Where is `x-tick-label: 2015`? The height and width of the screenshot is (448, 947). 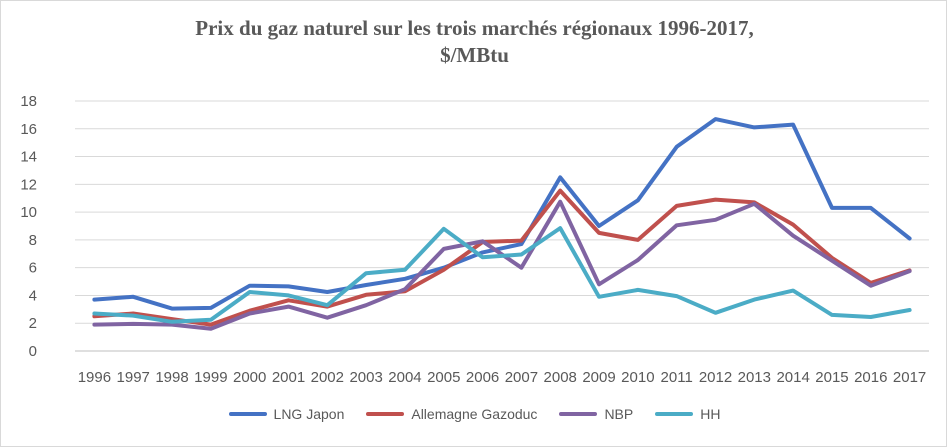
x-tick-label: 2015 is located at coordinates (831, 377).